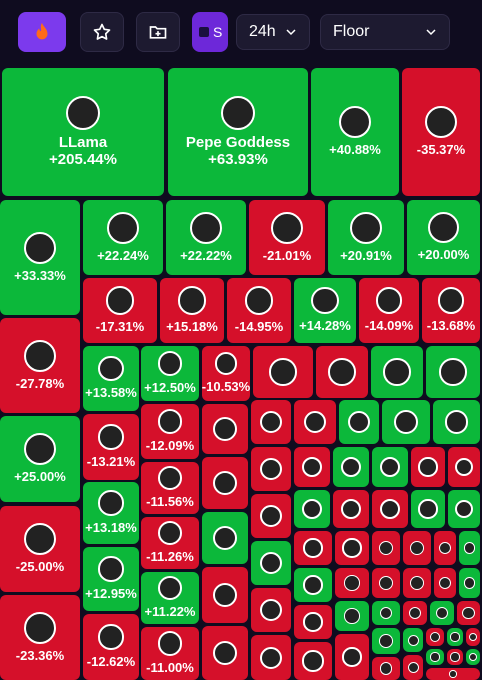 The width and height of the screenshot is (482, 680). Describe the element at coordinates (287, 237) in the screenshot. I see `collection-tile: -21.01%` at that location.